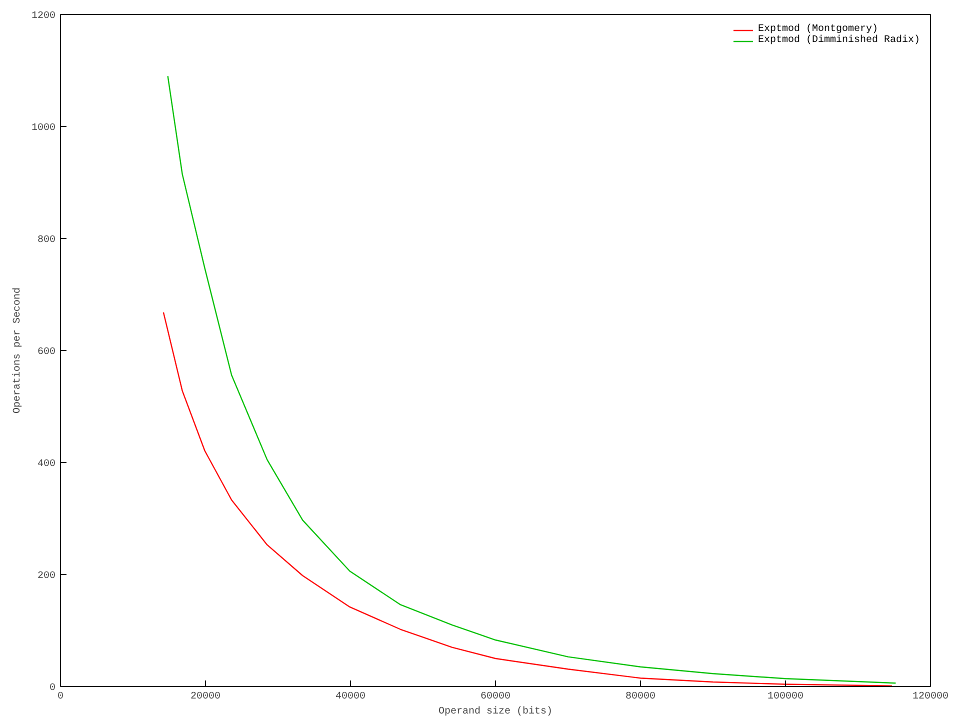 This screenshot has height=720, width=960. What do you see at coordinates (495, 697) in the screenshot?
I see `x-tick-label: 60000` at bounding box center [495, 697].